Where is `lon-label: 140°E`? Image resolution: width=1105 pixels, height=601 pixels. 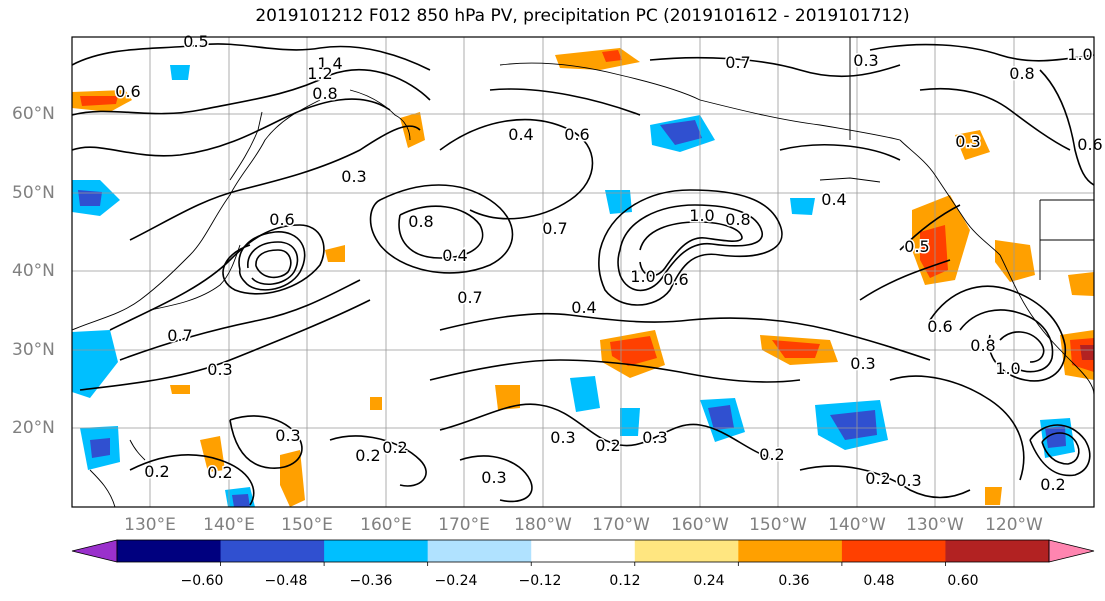 lon-label: 140°E is located at coordinates (229, 525).